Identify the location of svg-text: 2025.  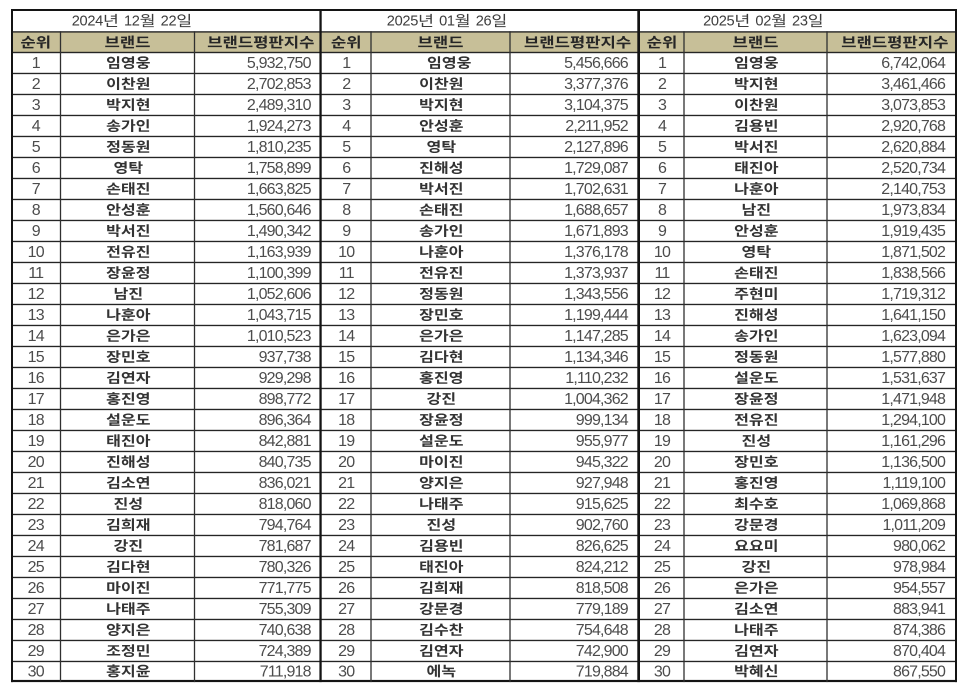
(402, 21).